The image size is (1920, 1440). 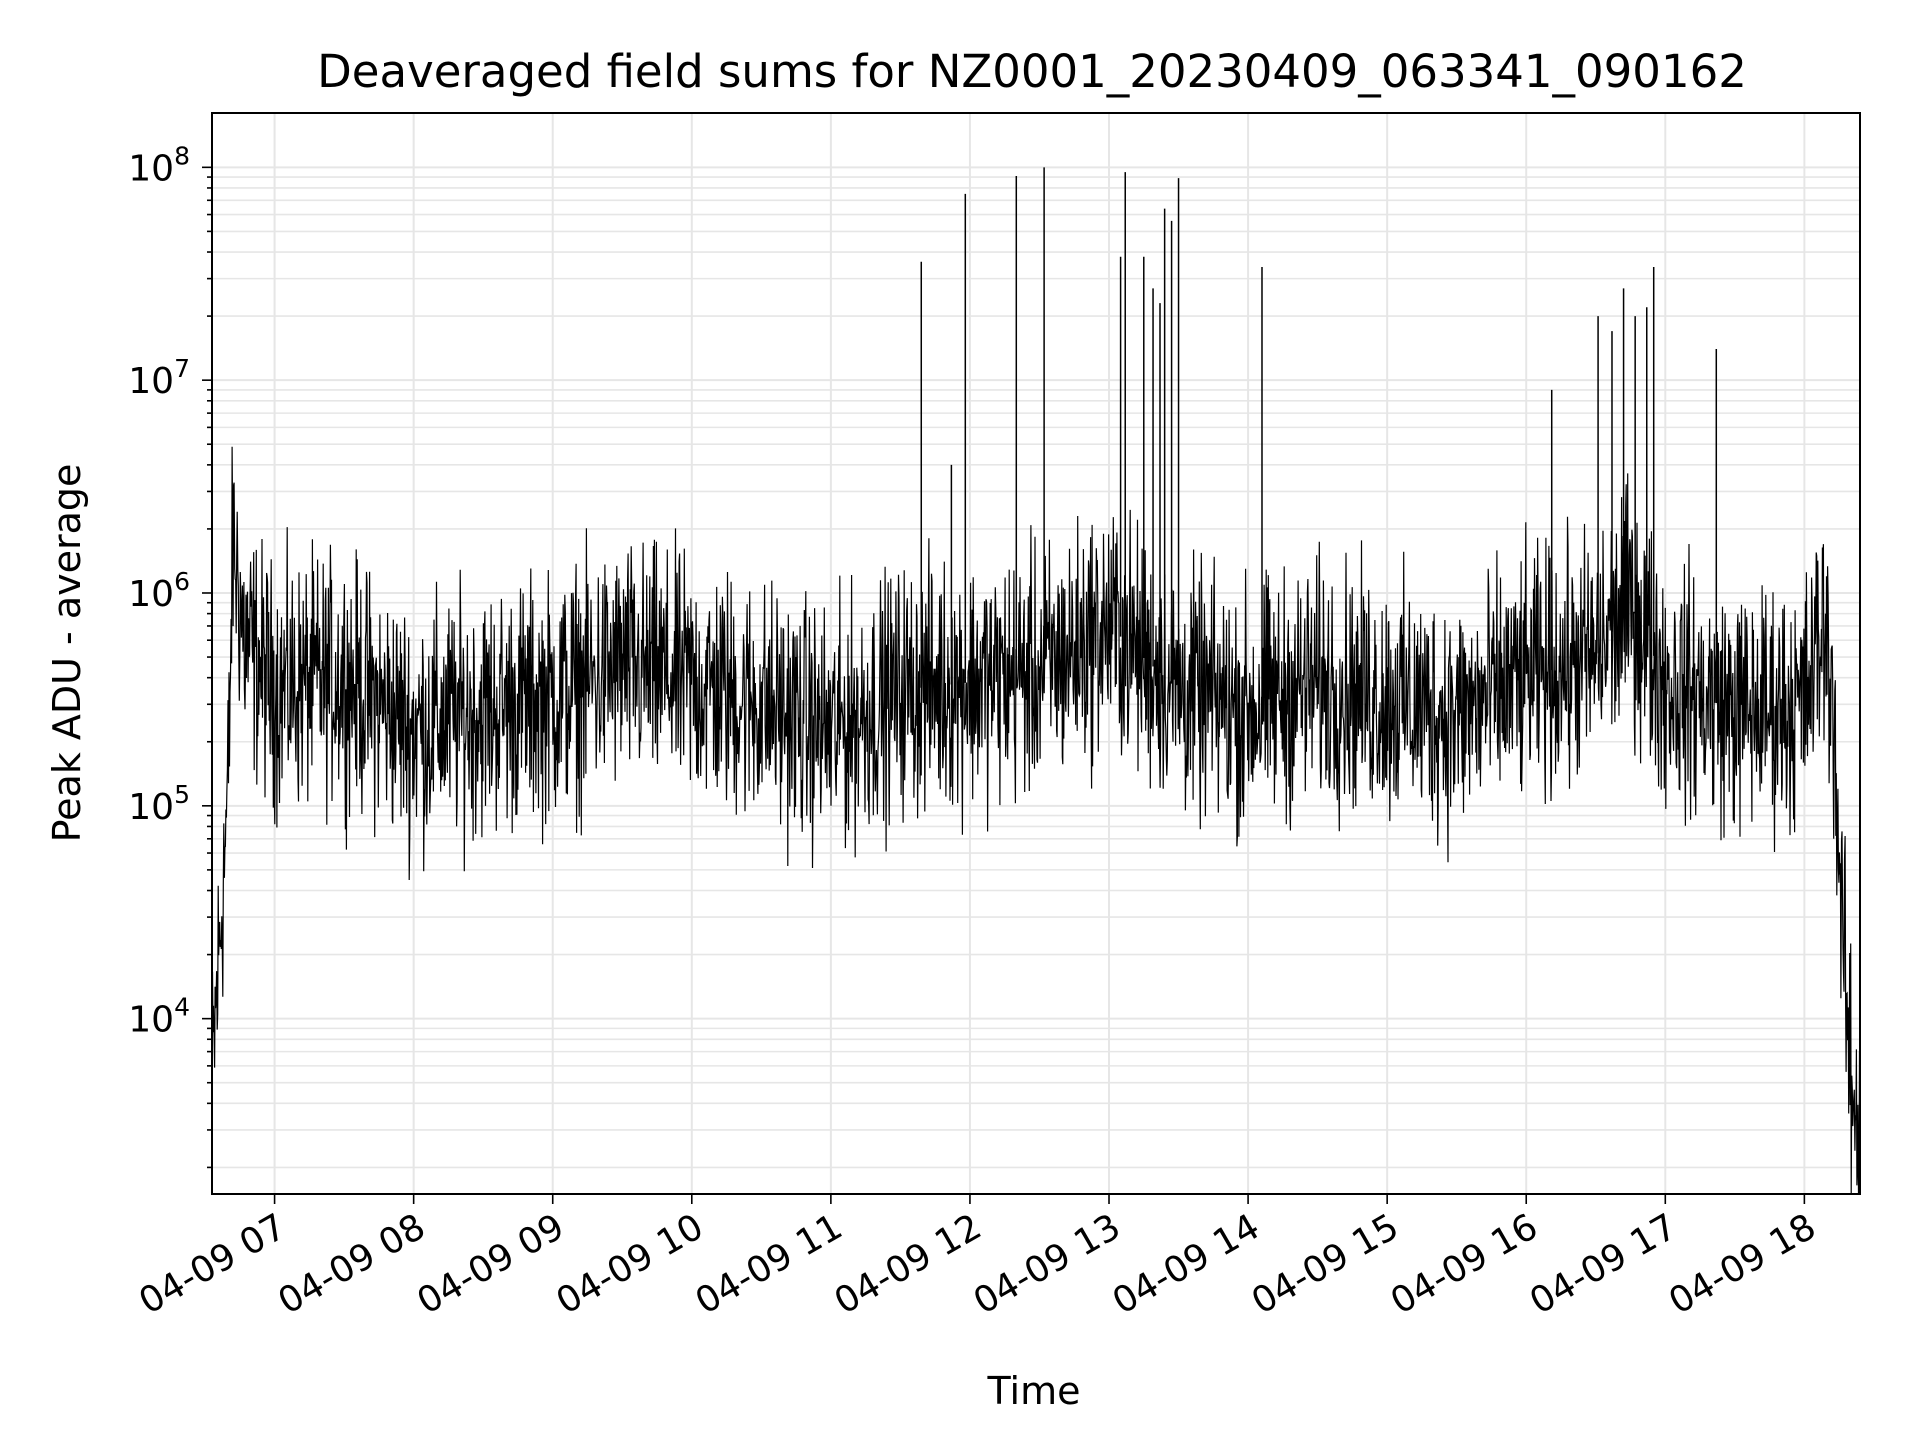 I want to click on y-tick-label: 10⁵, so click(x=159, y=804).